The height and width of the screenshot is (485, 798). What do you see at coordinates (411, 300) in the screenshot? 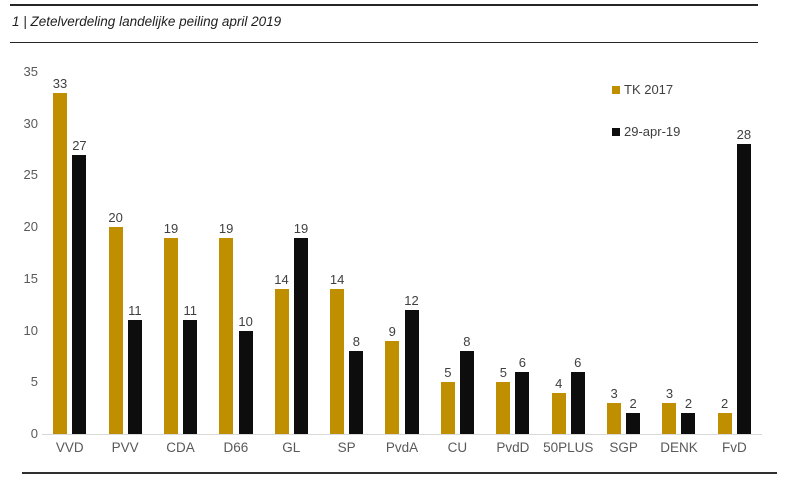
I see `bar-value-label: 12` at bounding box center [411, 300].